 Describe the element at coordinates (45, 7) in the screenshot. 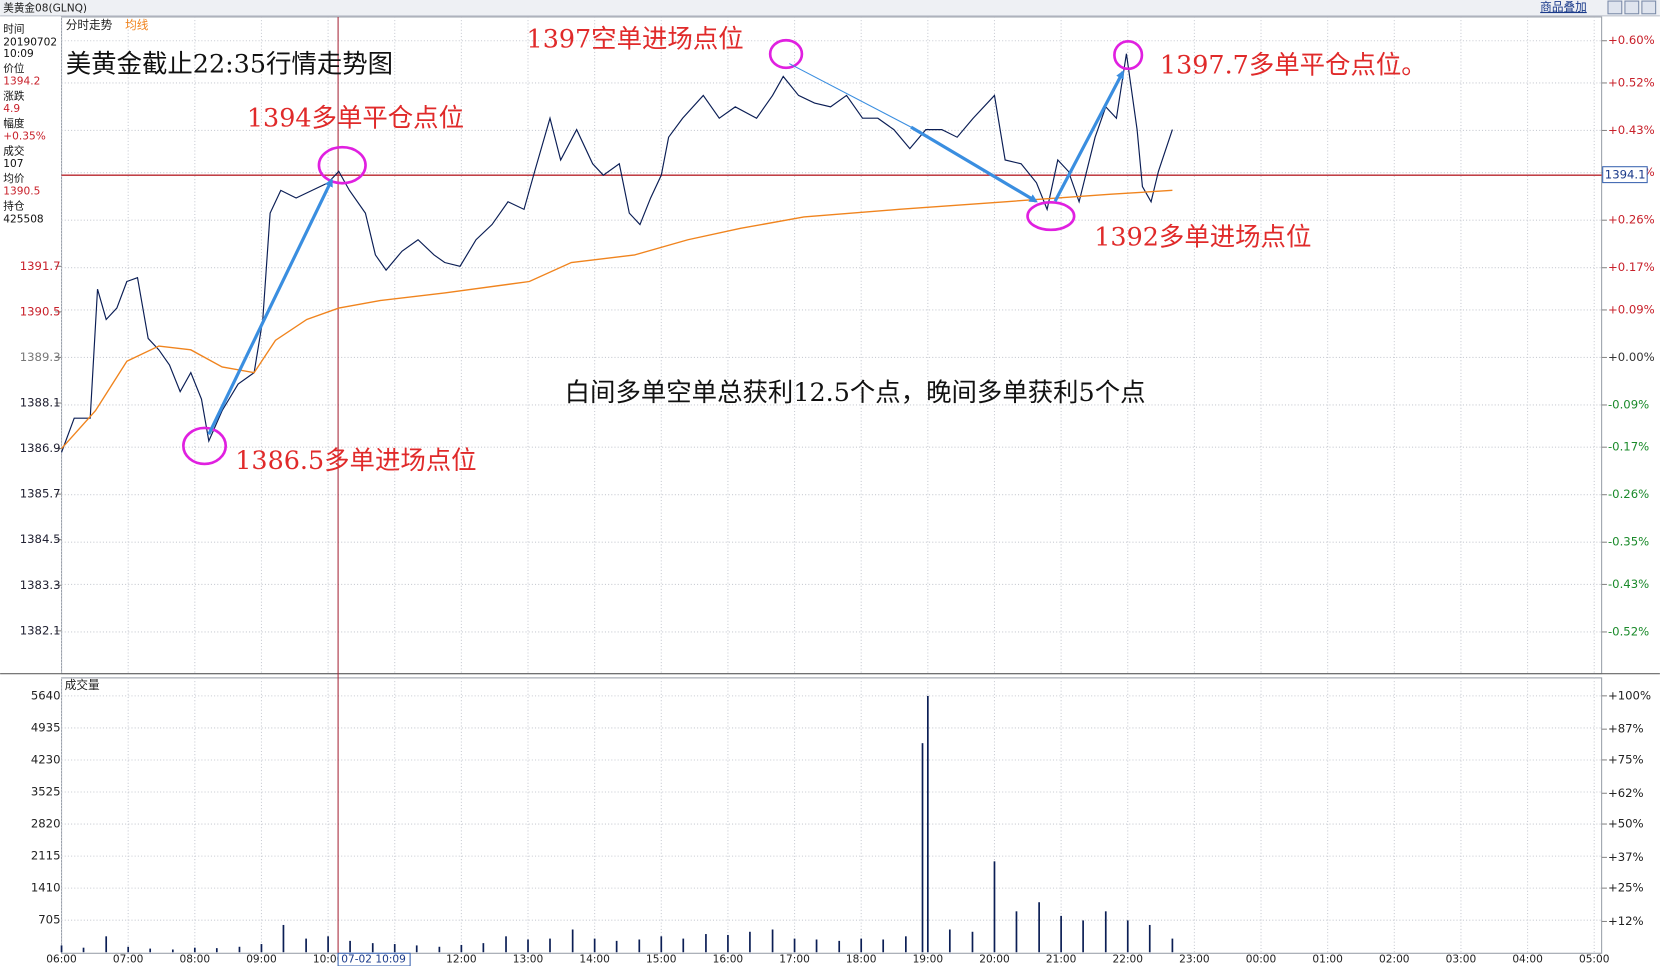

I see `symbol-title: 美黄金08(GLNQ)` at that location.